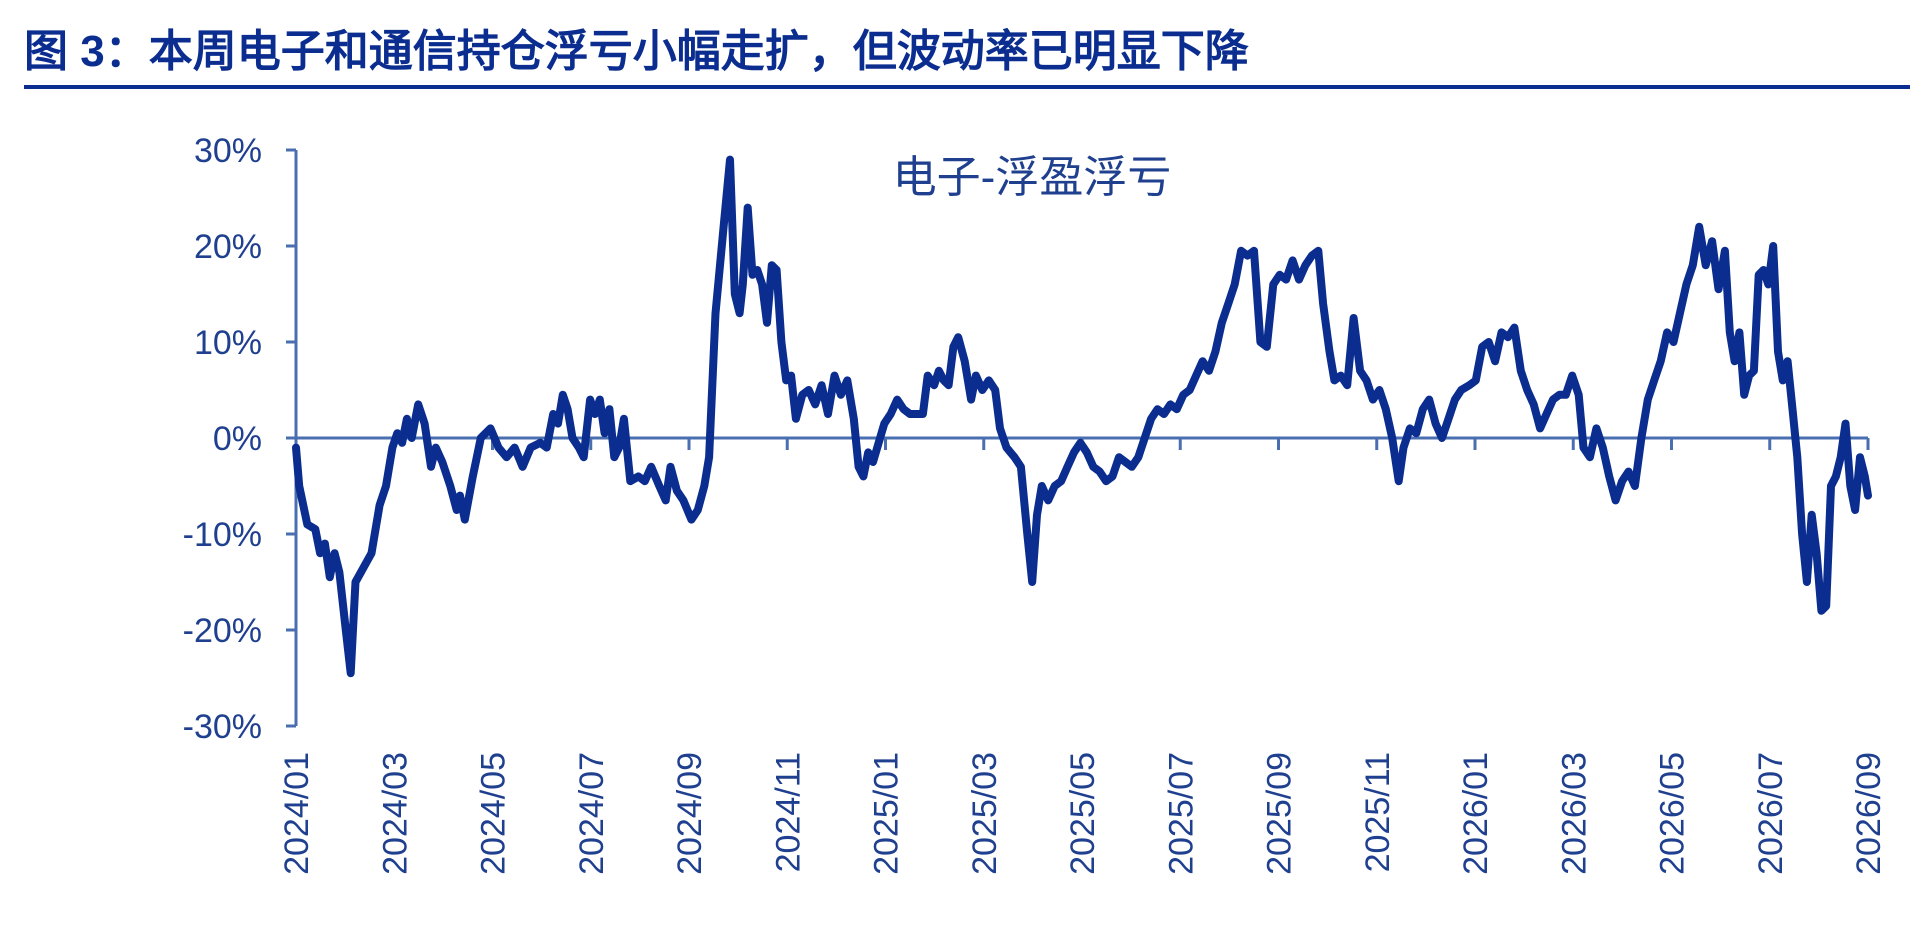 Image resolution: width=1910 pixels, height=926 pixels. What do you see at coordinates (985, 813) in the screenshot?
I see `x-tick-label: 2025/03` at bounding box center [985, 813].